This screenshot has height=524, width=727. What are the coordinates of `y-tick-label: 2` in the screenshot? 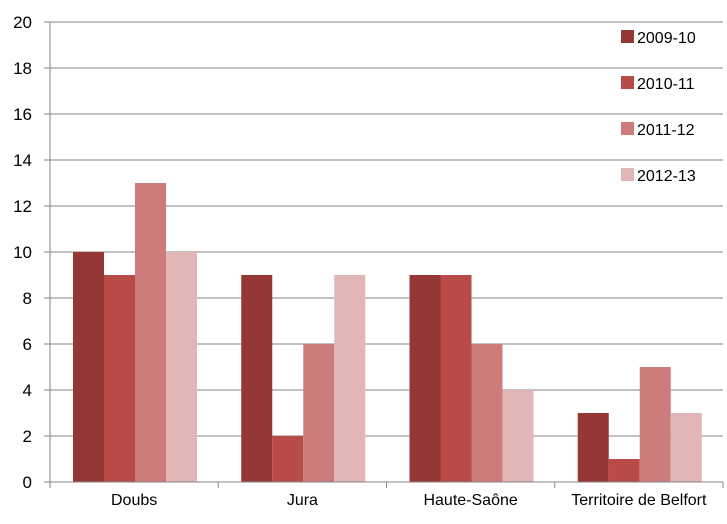 It's located at (27, 436).